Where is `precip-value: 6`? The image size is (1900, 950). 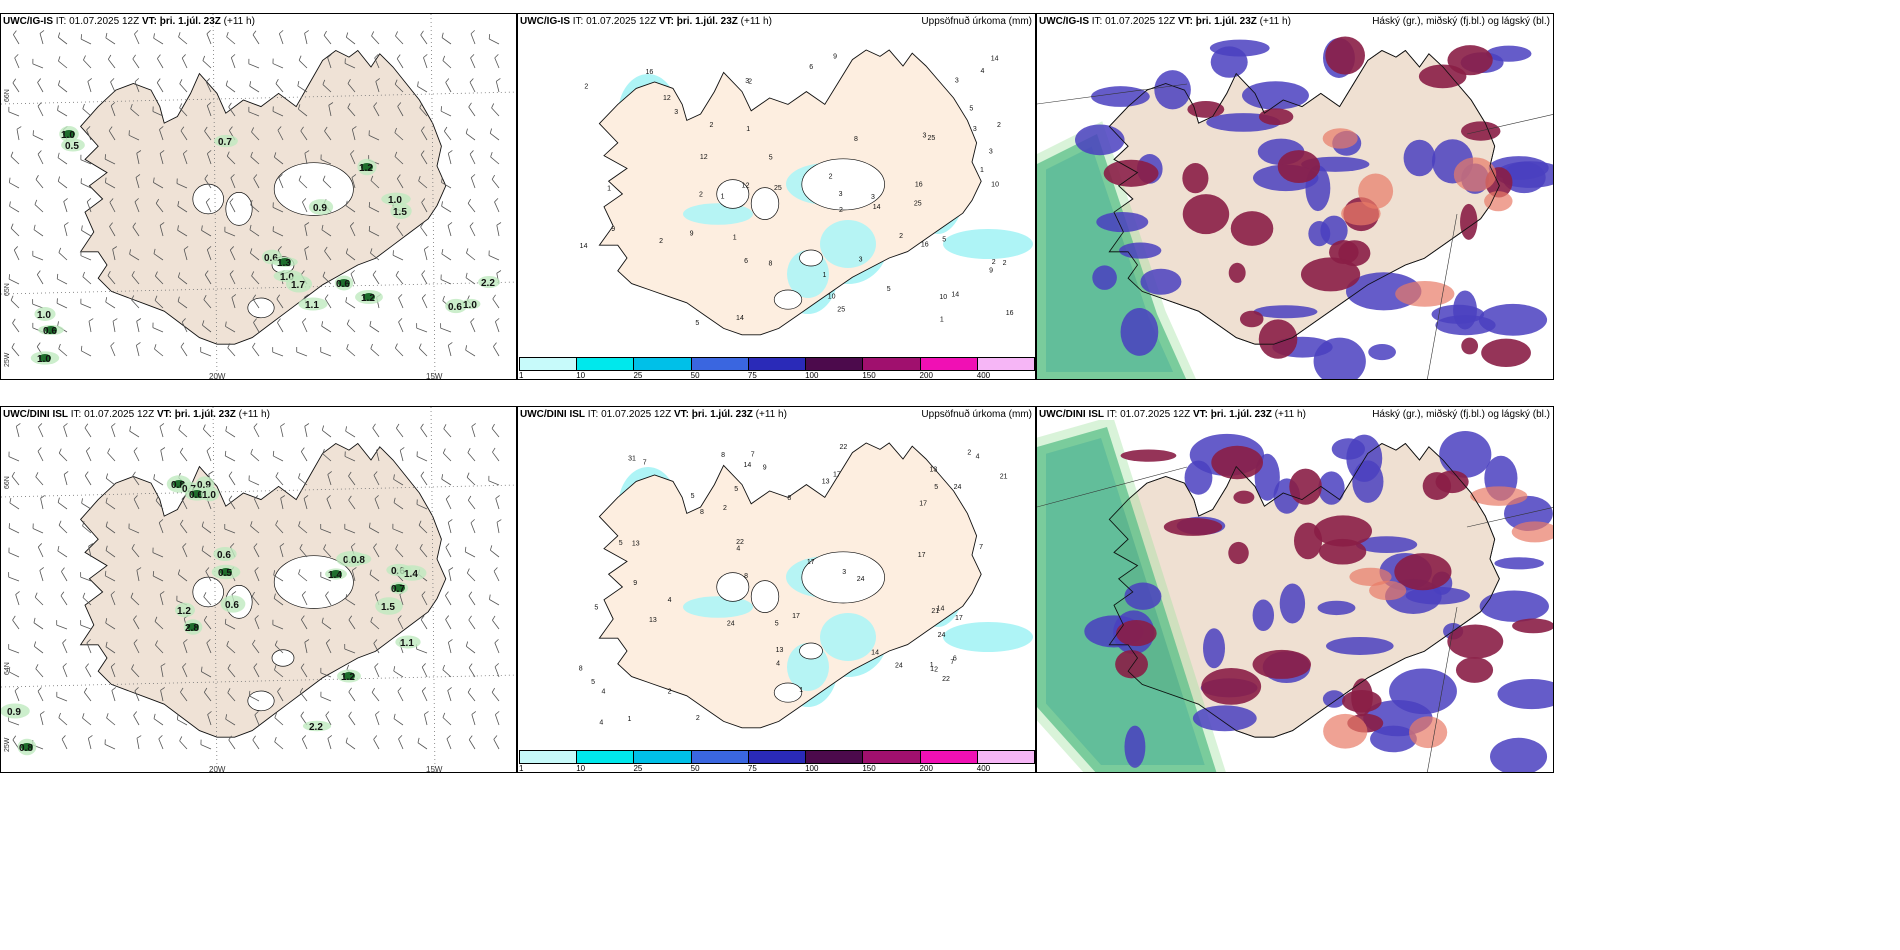
precip-value: 6 is located at coordinates (955, 659).